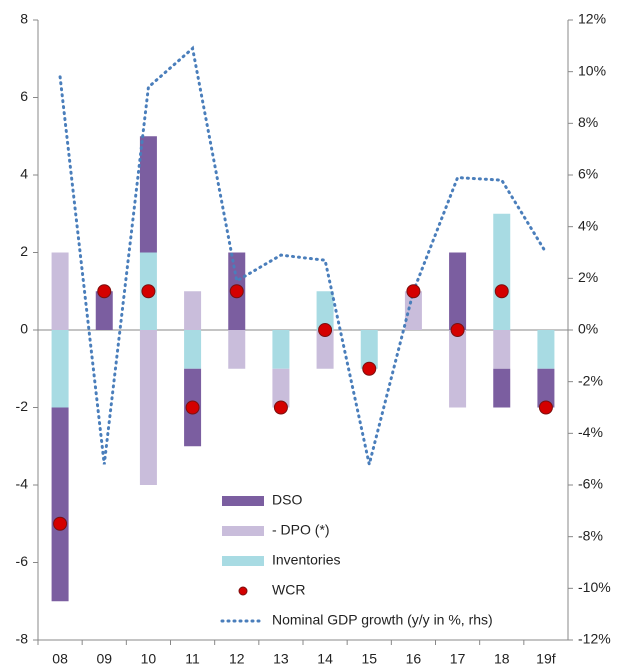  Describe the element at coordinates (592, 19) in the screenshot. I see `y2-tick-label: 12%` at that location.